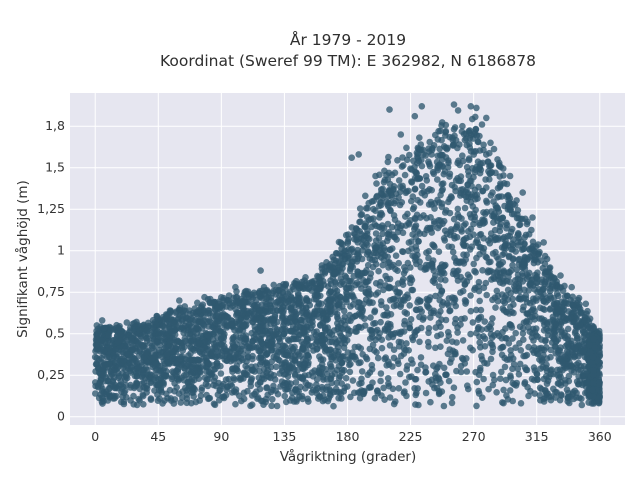 The height and width of the screenshot is (480, 640). What do you see at coordinates (221, 436) in the screenshot?
I see `x-tick-label: 90` at bounding box center [221, 436].